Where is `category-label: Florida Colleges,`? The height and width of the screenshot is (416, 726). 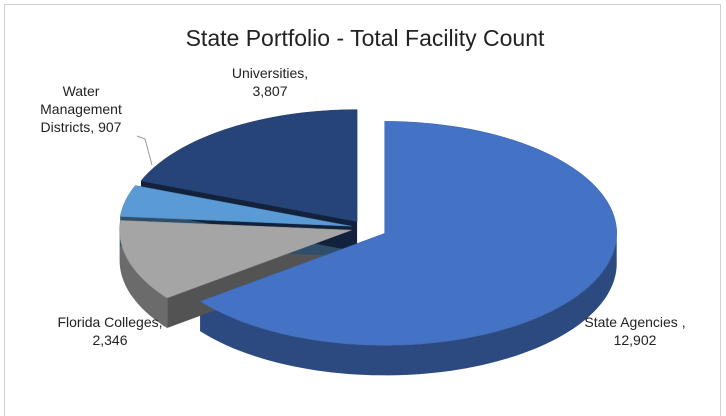
category-label: Florida Colleges, is located at coordinates (110, 322).